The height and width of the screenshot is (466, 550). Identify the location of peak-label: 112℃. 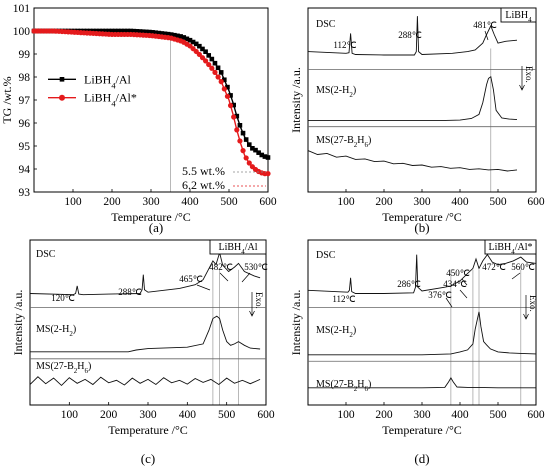
(343, 299).